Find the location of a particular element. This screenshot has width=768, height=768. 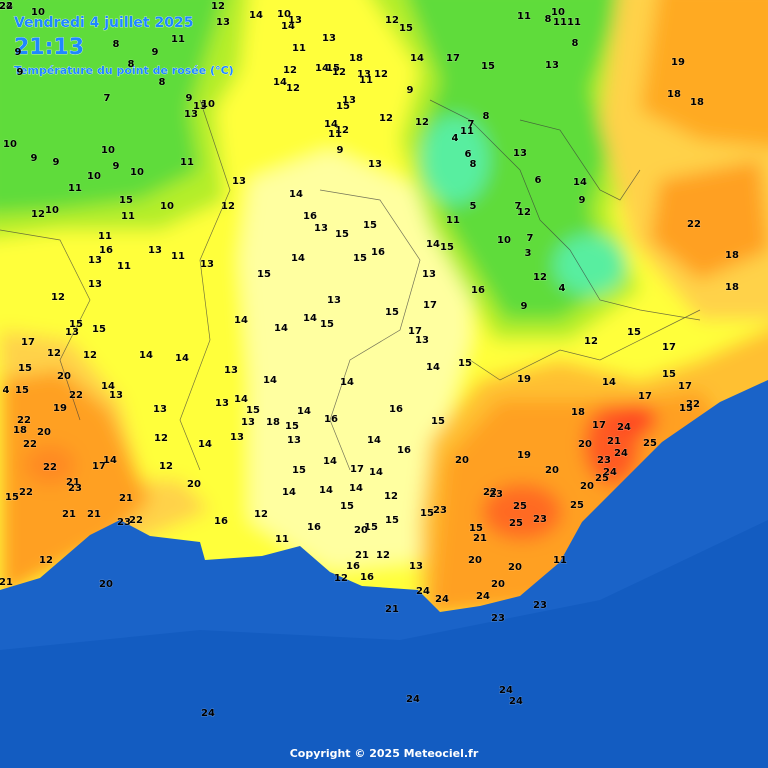

station-value: 4 is located at coordinates (6, 390).